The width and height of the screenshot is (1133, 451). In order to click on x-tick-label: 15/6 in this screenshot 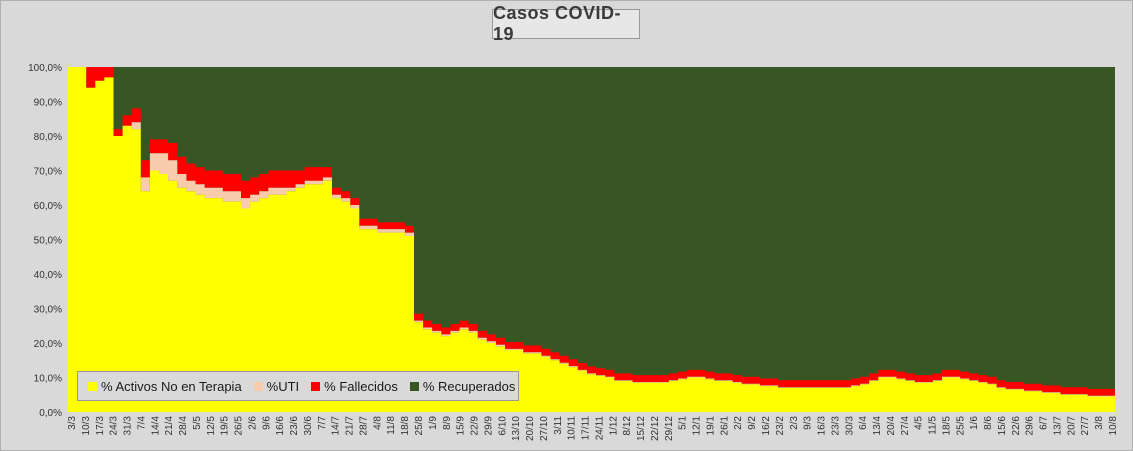, I will do `click(1002, 426)`.